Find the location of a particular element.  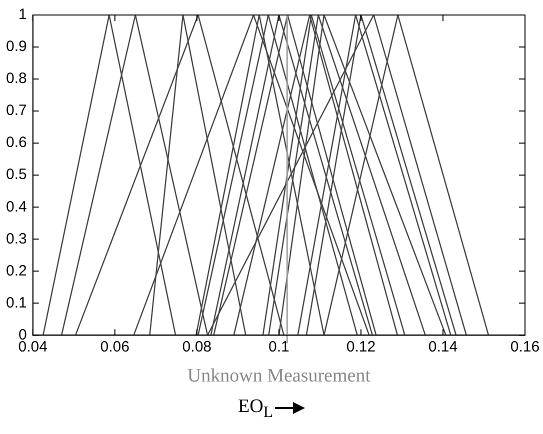

y-tick-label: 0.1 is located at coordinates (16, 303).